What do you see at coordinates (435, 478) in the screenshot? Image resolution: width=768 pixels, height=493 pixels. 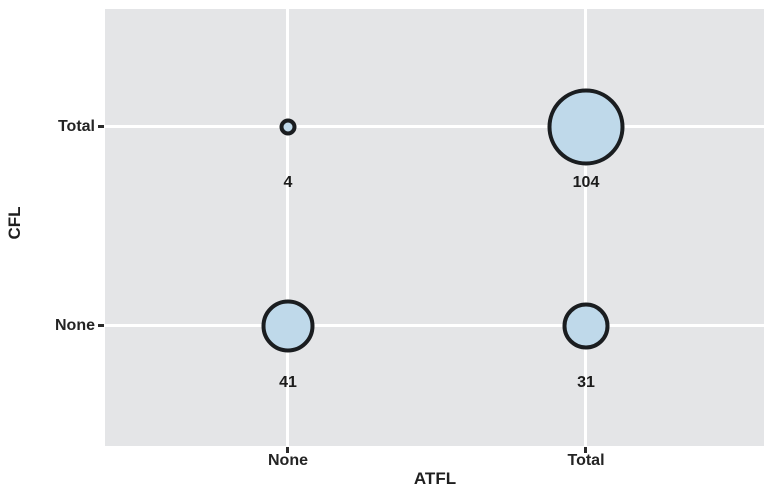 I see `x-axis-title: ATFL` at bounding box center [435, 478].